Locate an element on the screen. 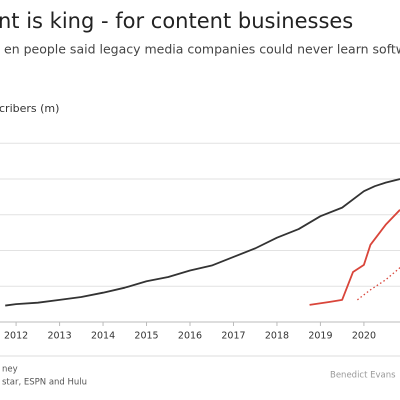 The height and width of the screenshot is (400, 400). x-tick-label: 2012 is located at coordinates (16, 336).